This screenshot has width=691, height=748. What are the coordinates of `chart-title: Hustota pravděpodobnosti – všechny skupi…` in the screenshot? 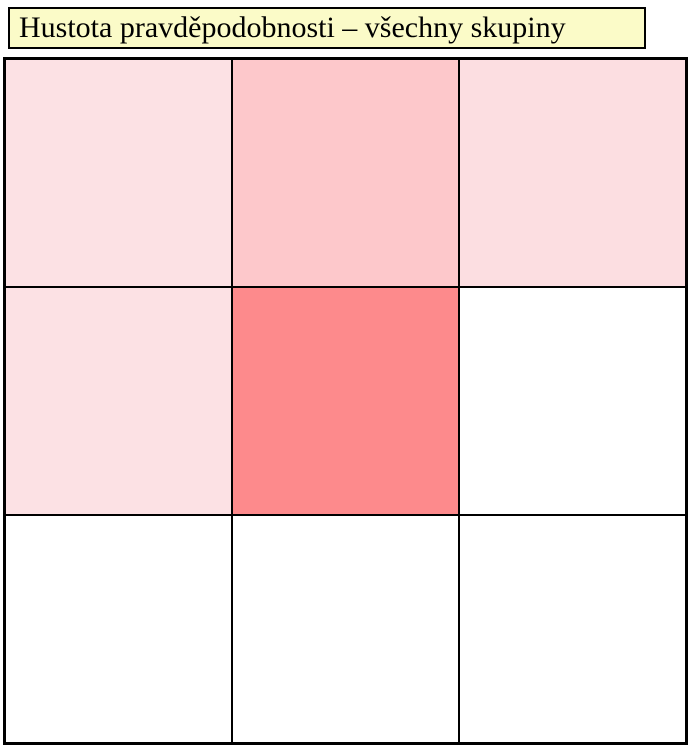 It's located at (292, 27).